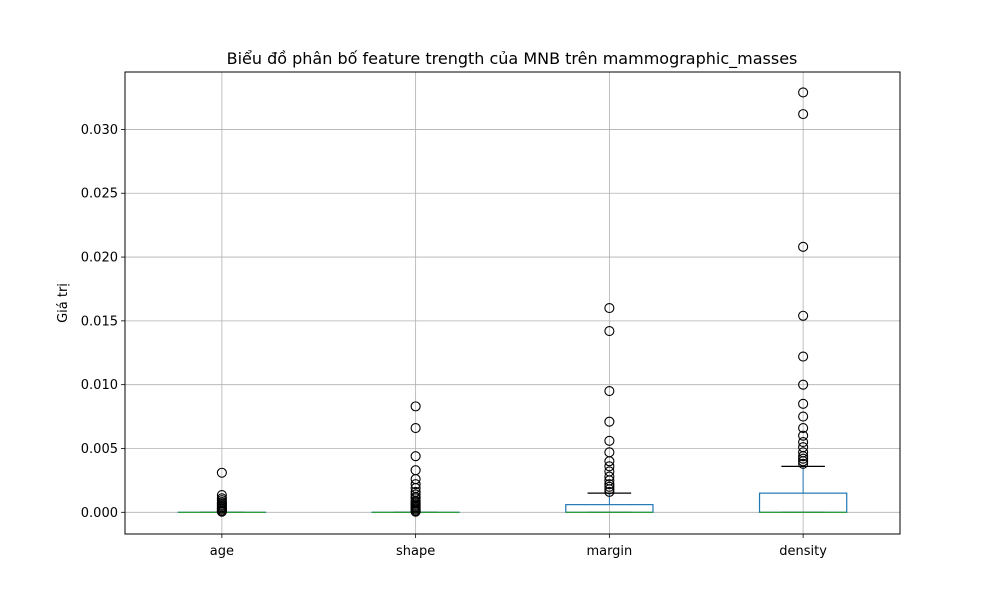 Image resolution: width=1000 pixels, height=604 pixels. What do you see at coordinates (99, 449) in the screenshot?
I see `y-tick-label: 0.005` at bounding box center [99, 449].